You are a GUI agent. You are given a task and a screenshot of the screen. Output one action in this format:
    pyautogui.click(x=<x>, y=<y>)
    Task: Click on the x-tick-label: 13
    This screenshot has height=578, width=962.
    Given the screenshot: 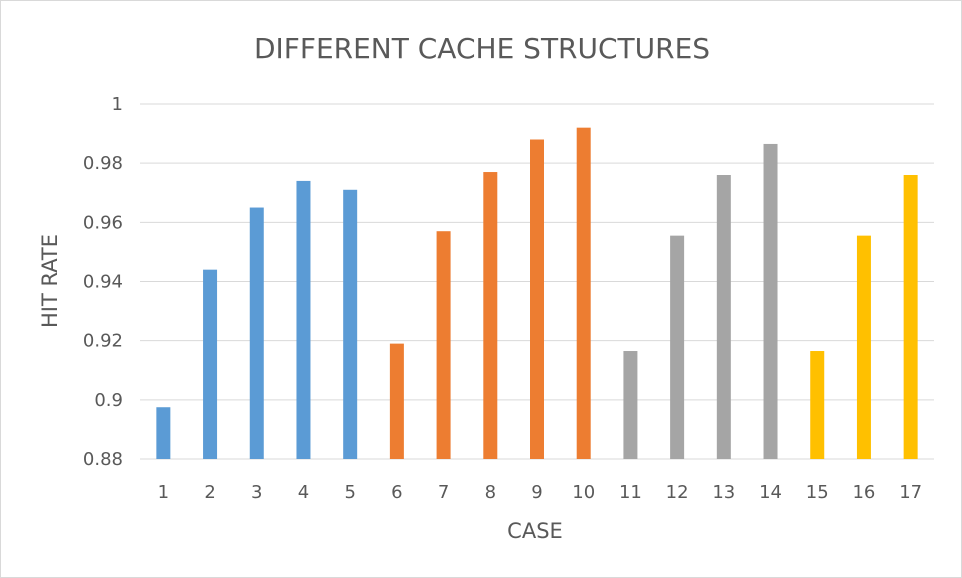 What is the action you would take?
    pyautogui.click(x=723, y=492)
    